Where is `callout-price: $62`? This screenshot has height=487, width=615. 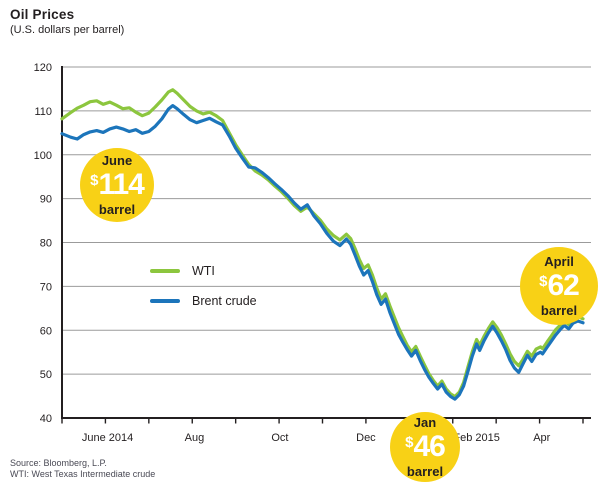
callout-price: $62 is located at coordinates (559, 285).